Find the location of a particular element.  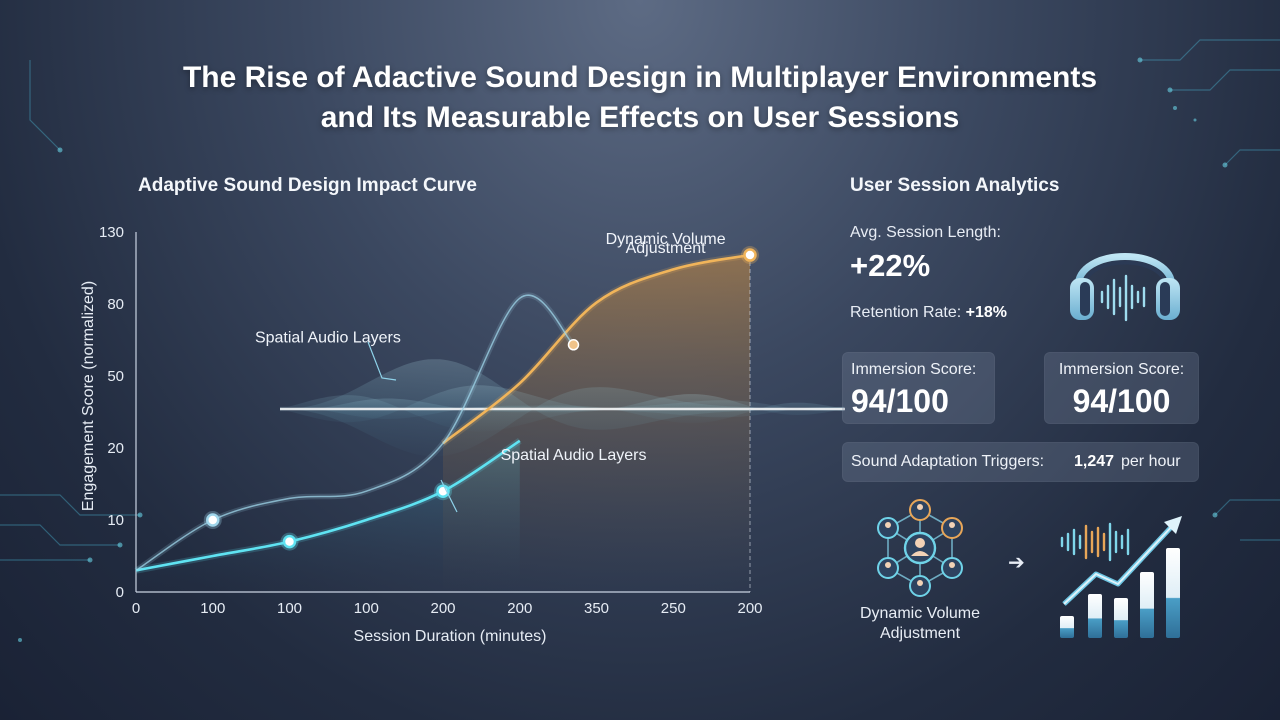

retention-rate: Retention Rate: +18% is located at coordinates (928, 313).